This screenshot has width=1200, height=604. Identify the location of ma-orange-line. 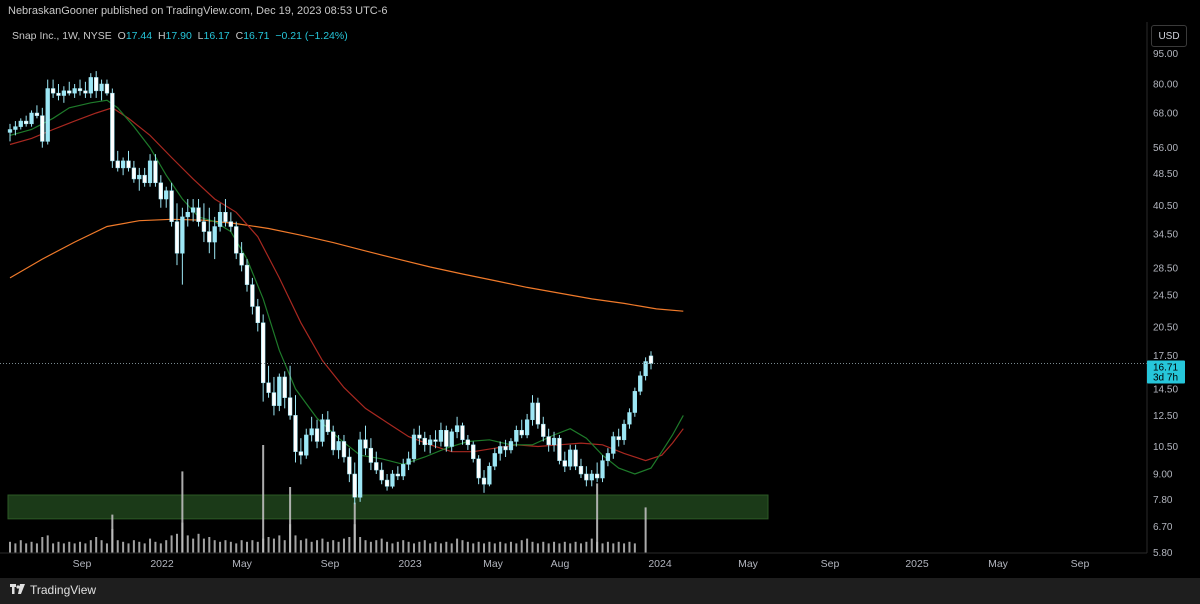
(346, 265).